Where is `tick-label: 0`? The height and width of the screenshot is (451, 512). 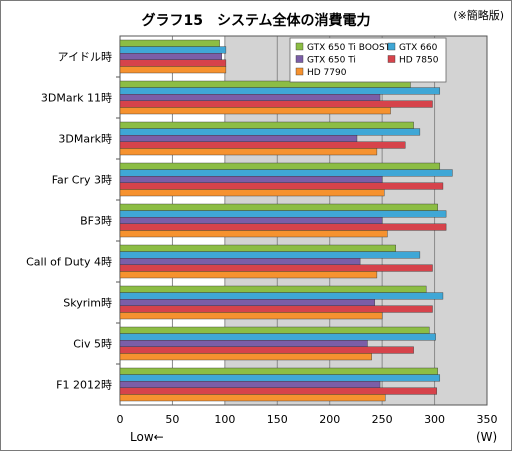 tick-label: 0 is located at coordinates (120, 419).